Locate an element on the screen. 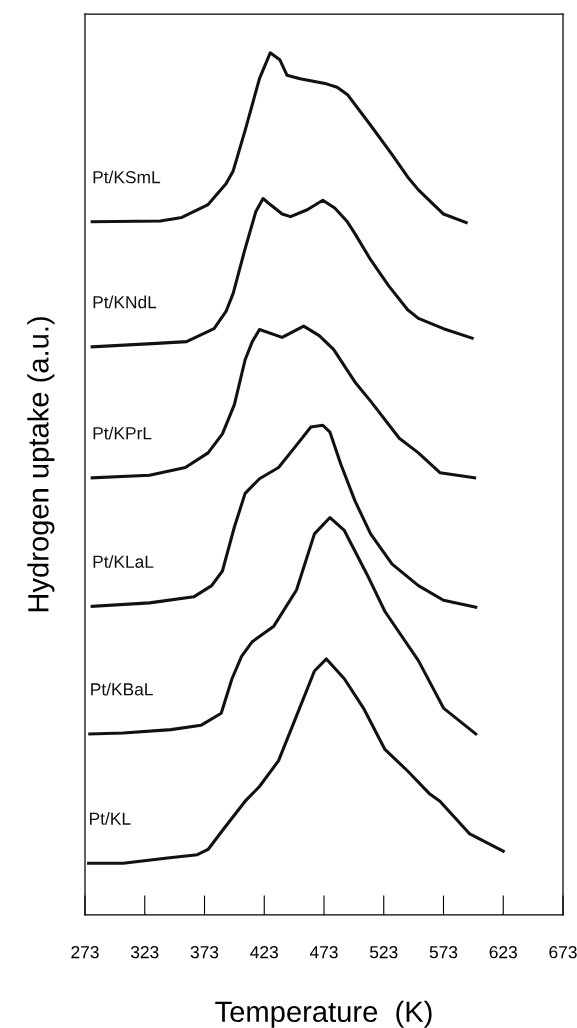  text: Pt/KBaL is located at coordinates (122, 689).